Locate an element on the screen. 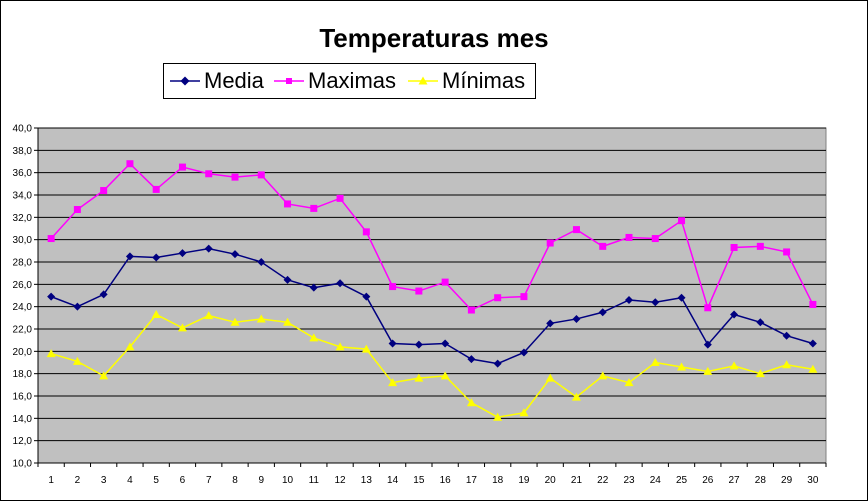  legend-label-maximas: Maximas is located at coordinates (352, 80).